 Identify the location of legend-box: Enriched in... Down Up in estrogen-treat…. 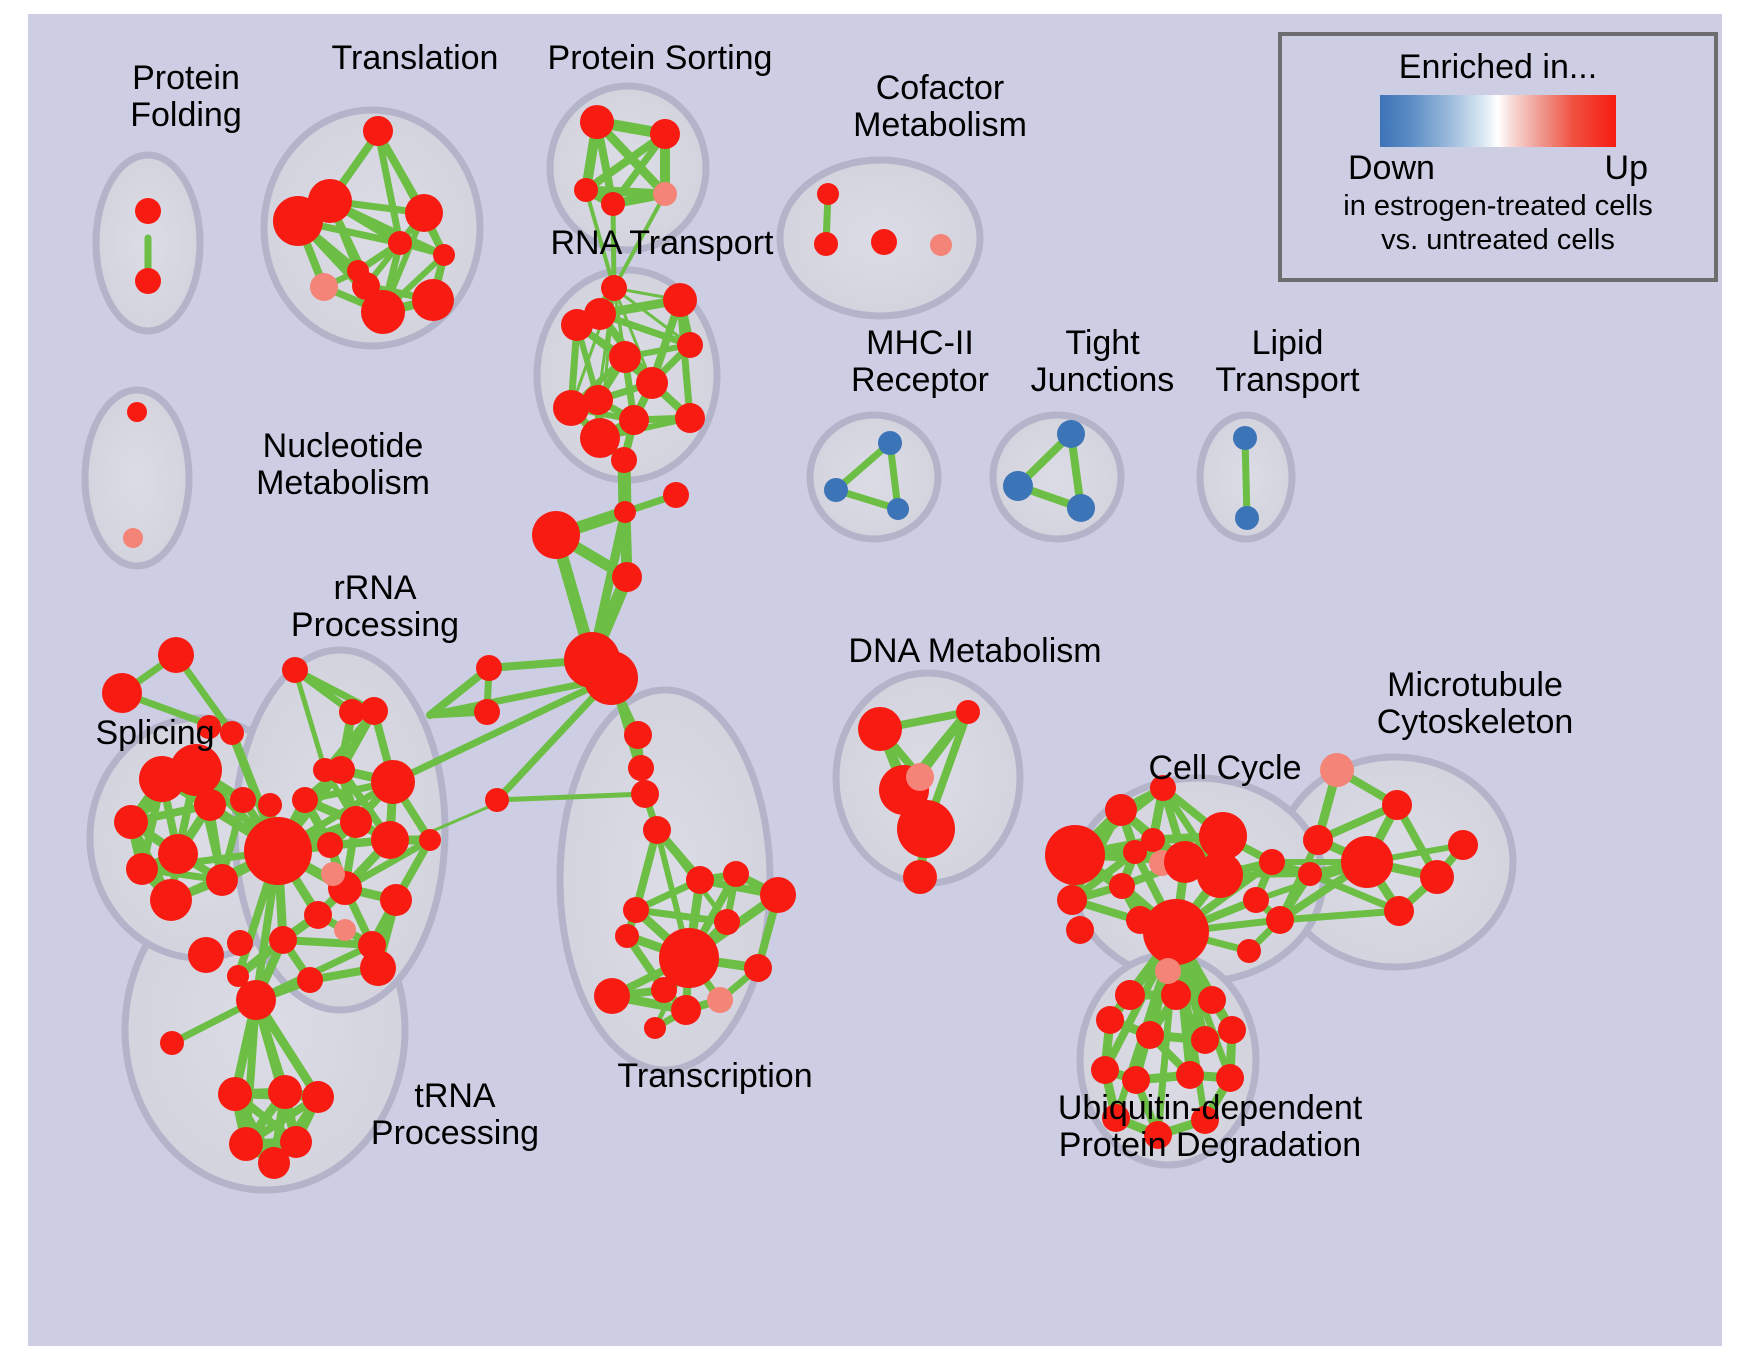
(1498, 157).